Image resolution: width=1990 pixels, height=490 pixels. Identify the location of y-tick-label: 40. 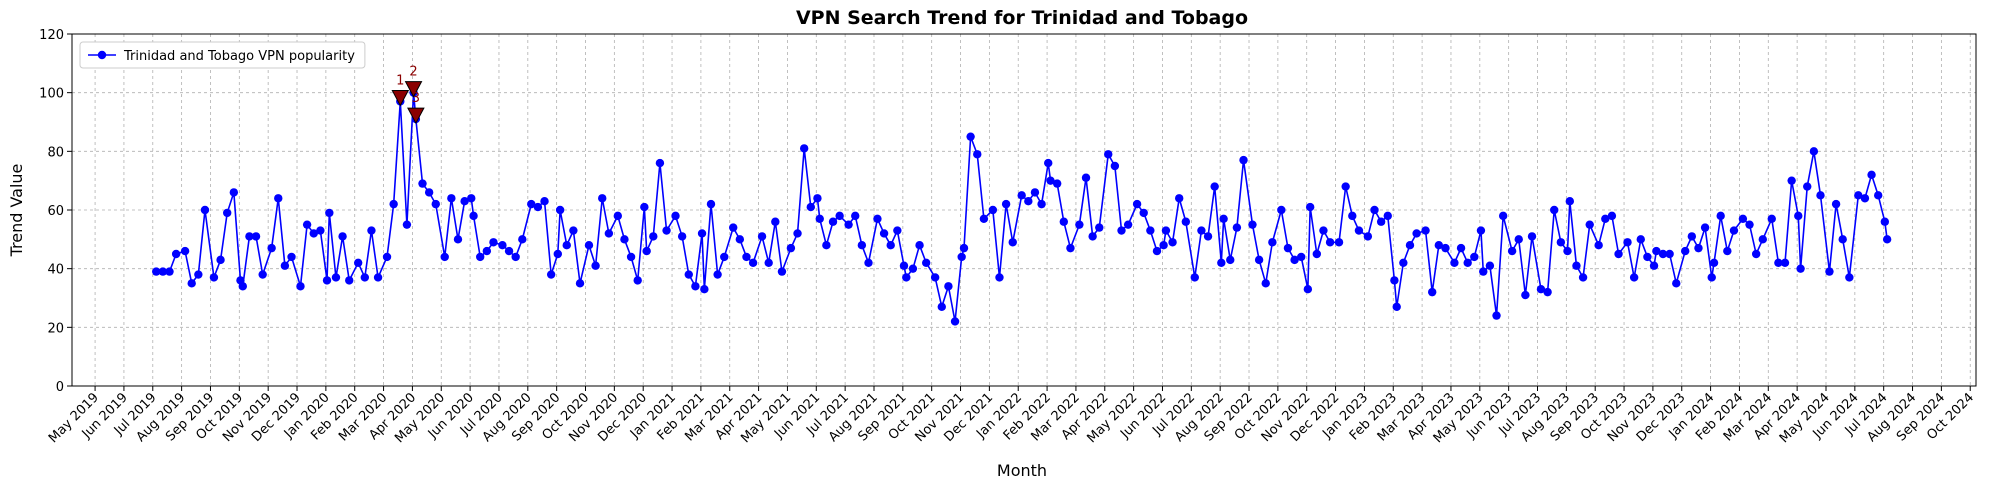
(55, 270).